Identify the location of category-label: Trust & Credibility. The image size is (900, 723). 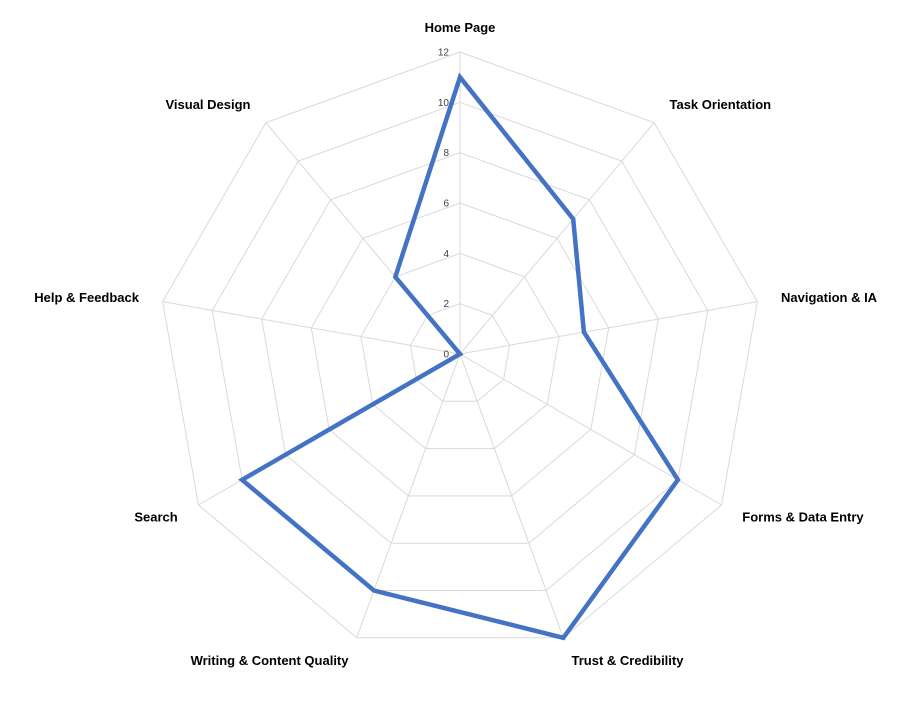
(628, 660).